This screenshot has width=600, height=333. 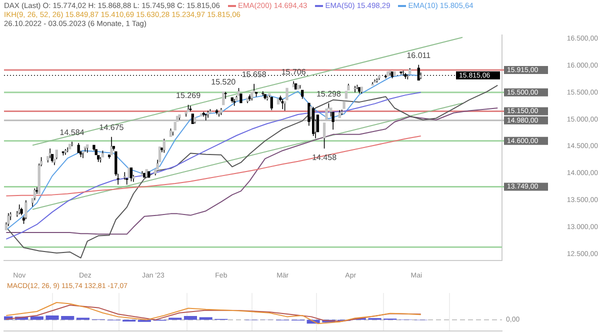 I want to click on annotation: 15.658, so click(x=254, y=75).